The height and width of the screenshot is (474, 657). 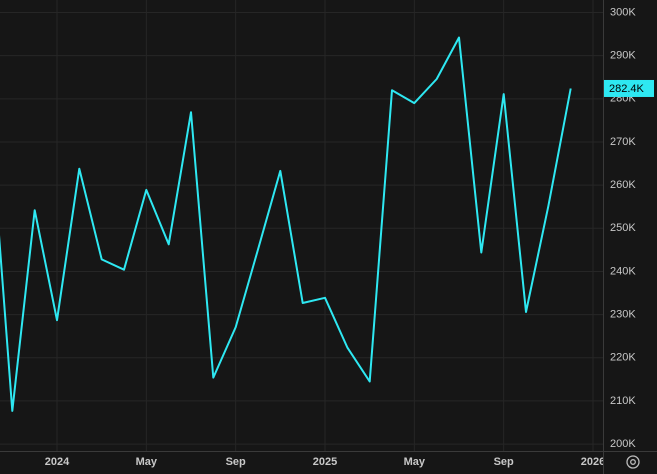 I want to click on last-value-box, so click(x=629, y=88).